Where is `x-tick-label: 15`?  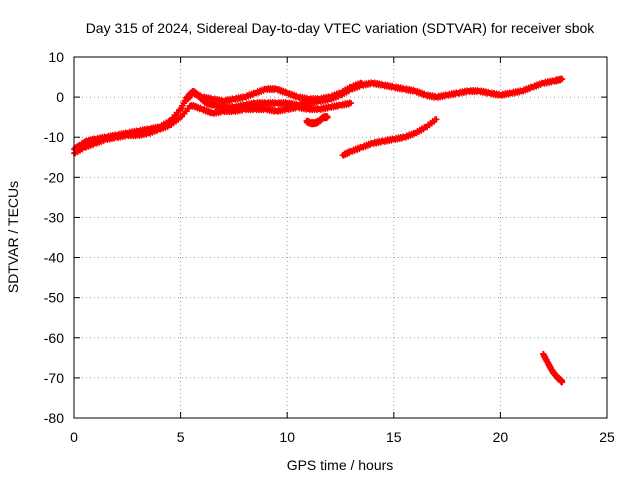 x-tick-label: 15 is located at coordinates (394, 437).